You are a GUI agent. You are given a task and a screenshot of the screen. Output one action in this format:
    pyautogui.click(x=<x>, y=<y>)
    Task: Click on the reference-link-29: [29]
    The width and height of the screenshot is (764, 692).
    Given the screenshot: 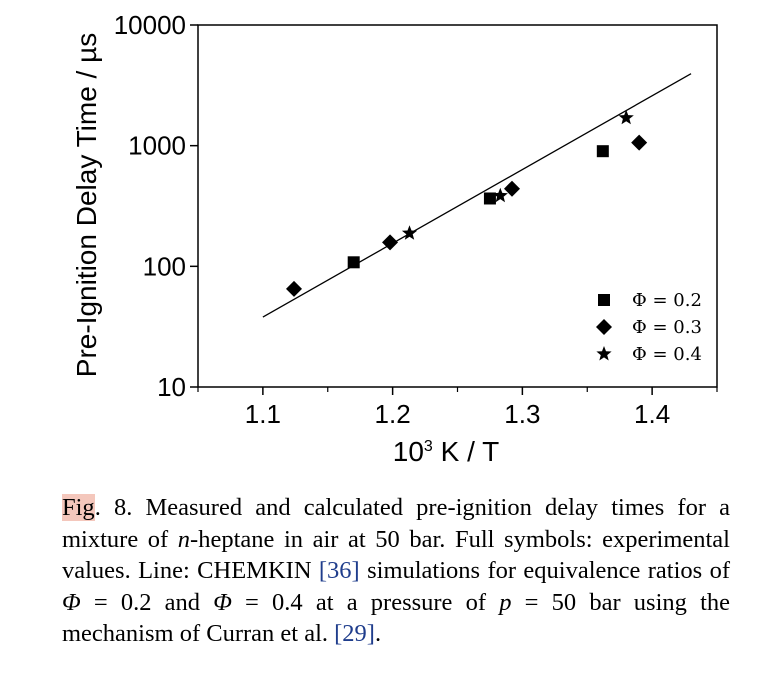 What is the action you would take?
    pyautogui.click(x=354, y=633)
    